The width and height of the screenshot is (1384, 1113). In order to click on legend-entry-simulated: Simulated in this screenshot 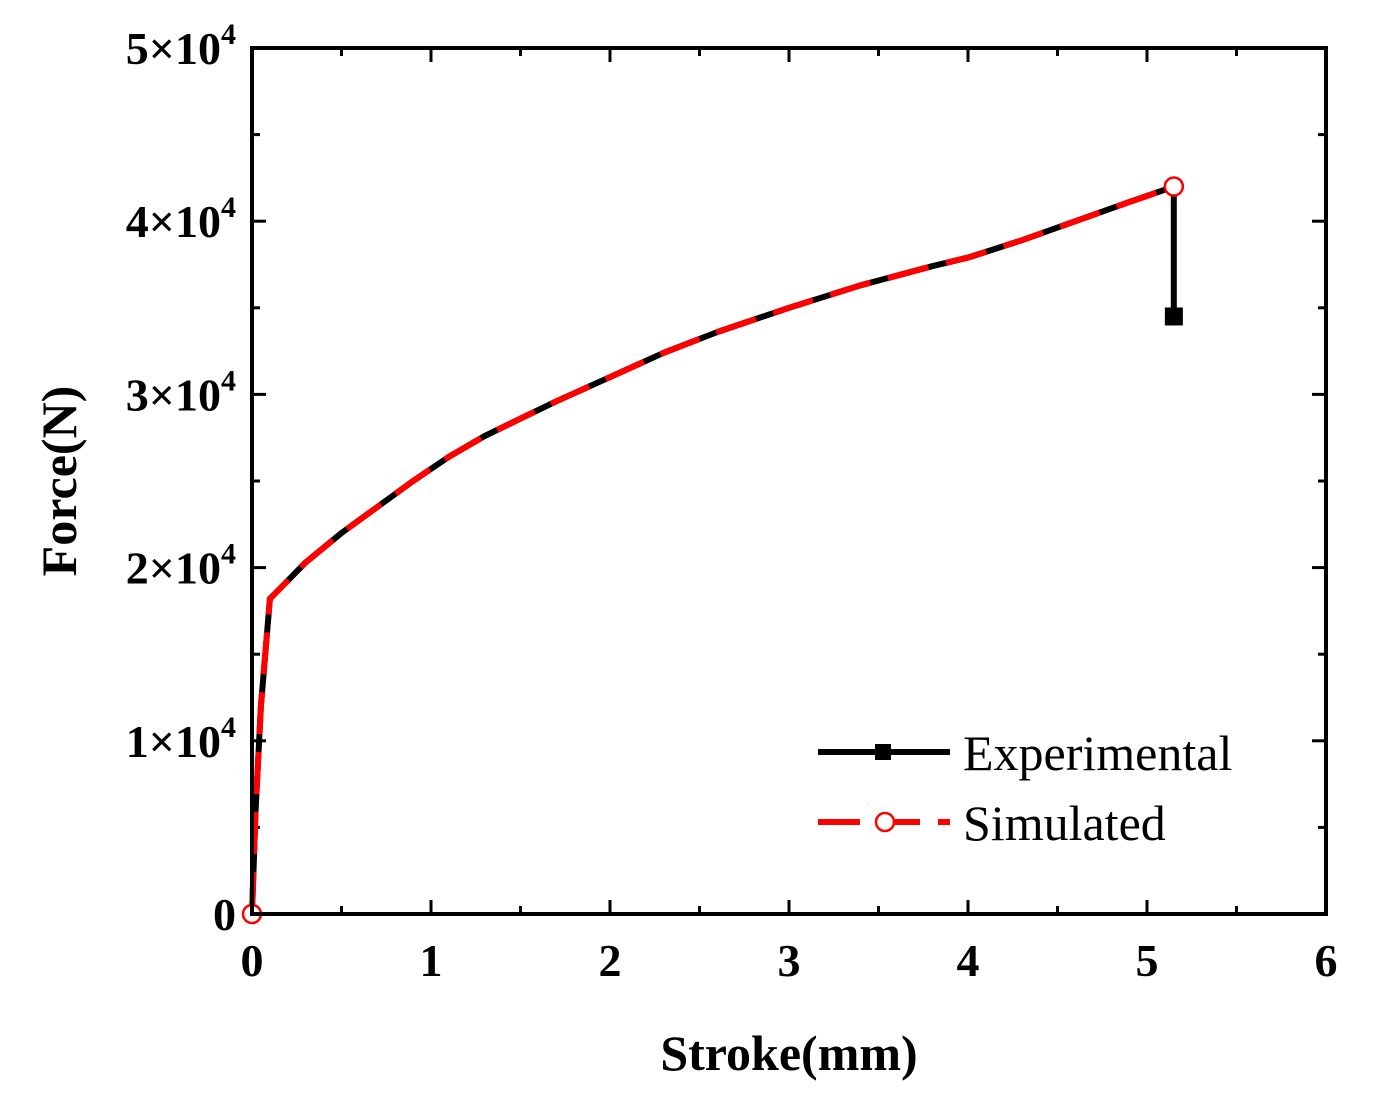, I will do `click(992, 823)`.